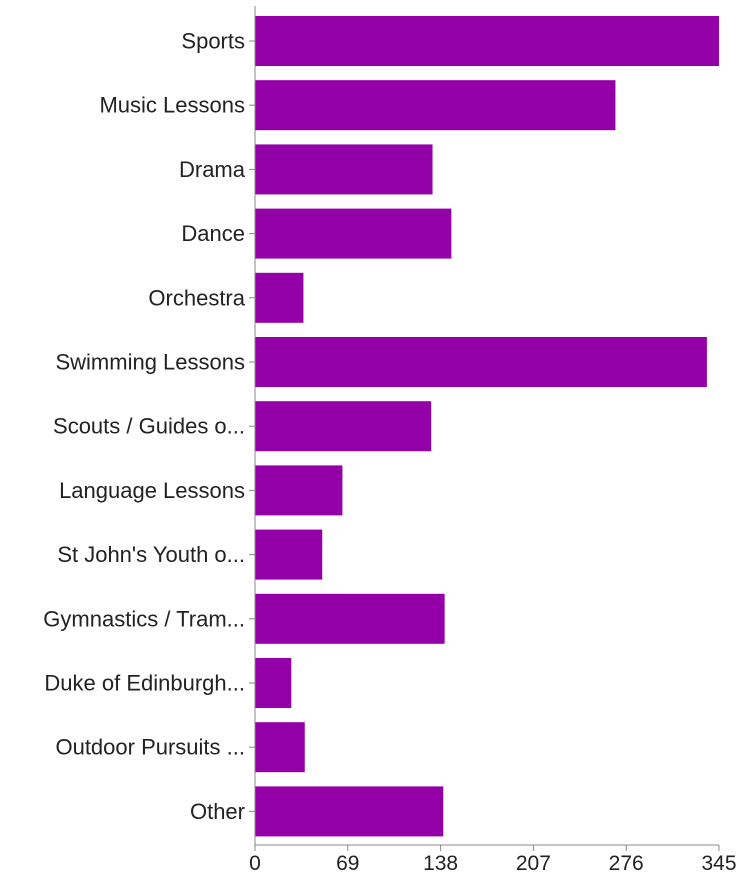  I want to click on category-label: Sports, so click(213, 41).